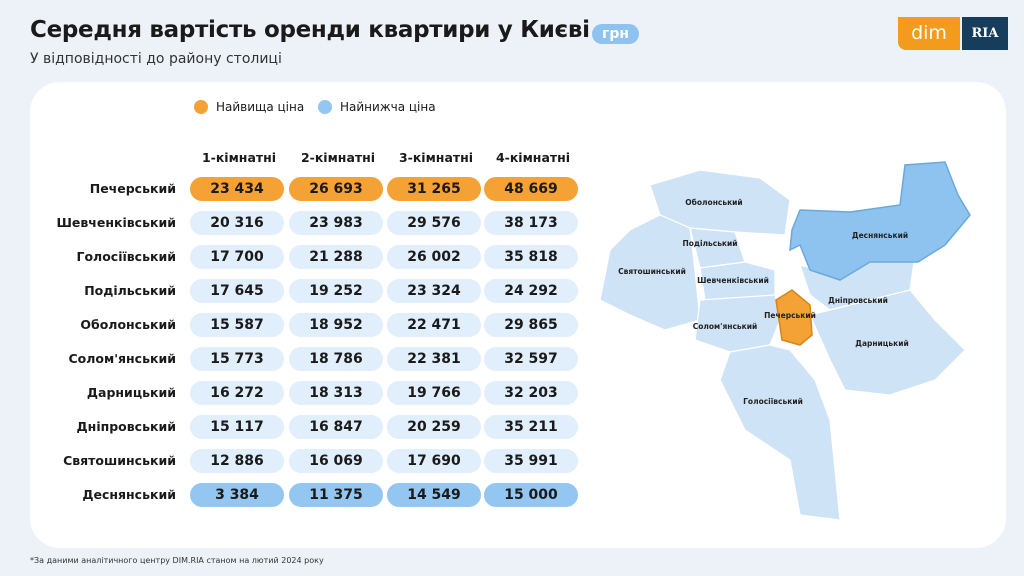 Image resolution: width=1024 pixels, height=576 pixels. Describe the element at coordinates (881, 343) in the screenshot. I see `map-district-label: Дарницький` at that location.